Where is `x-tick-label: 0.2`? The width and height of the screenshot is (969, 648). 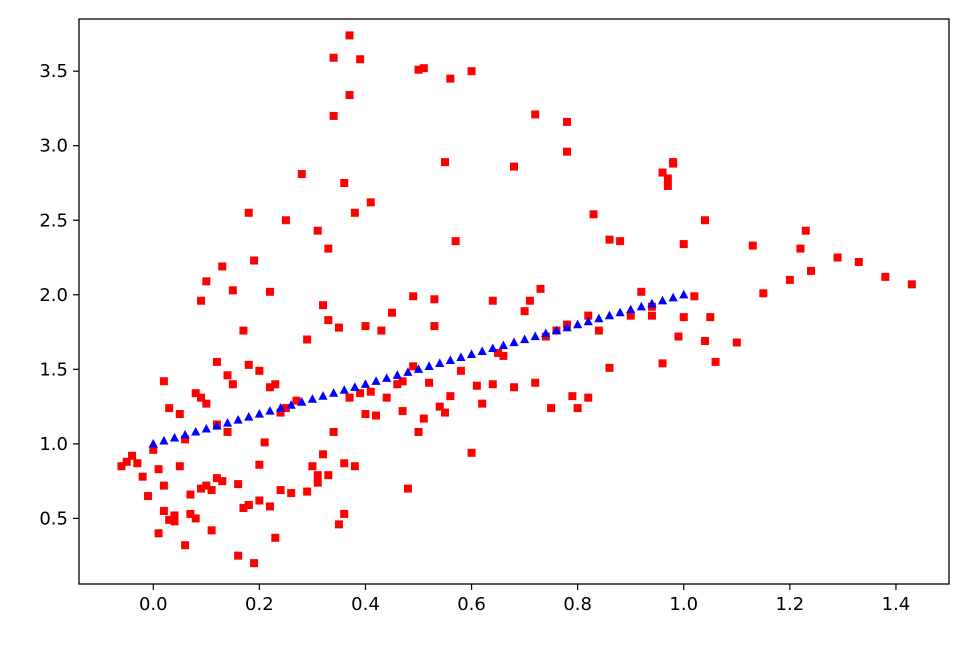 x-tick-label: 0.2 is located at coordinates (259, 604).